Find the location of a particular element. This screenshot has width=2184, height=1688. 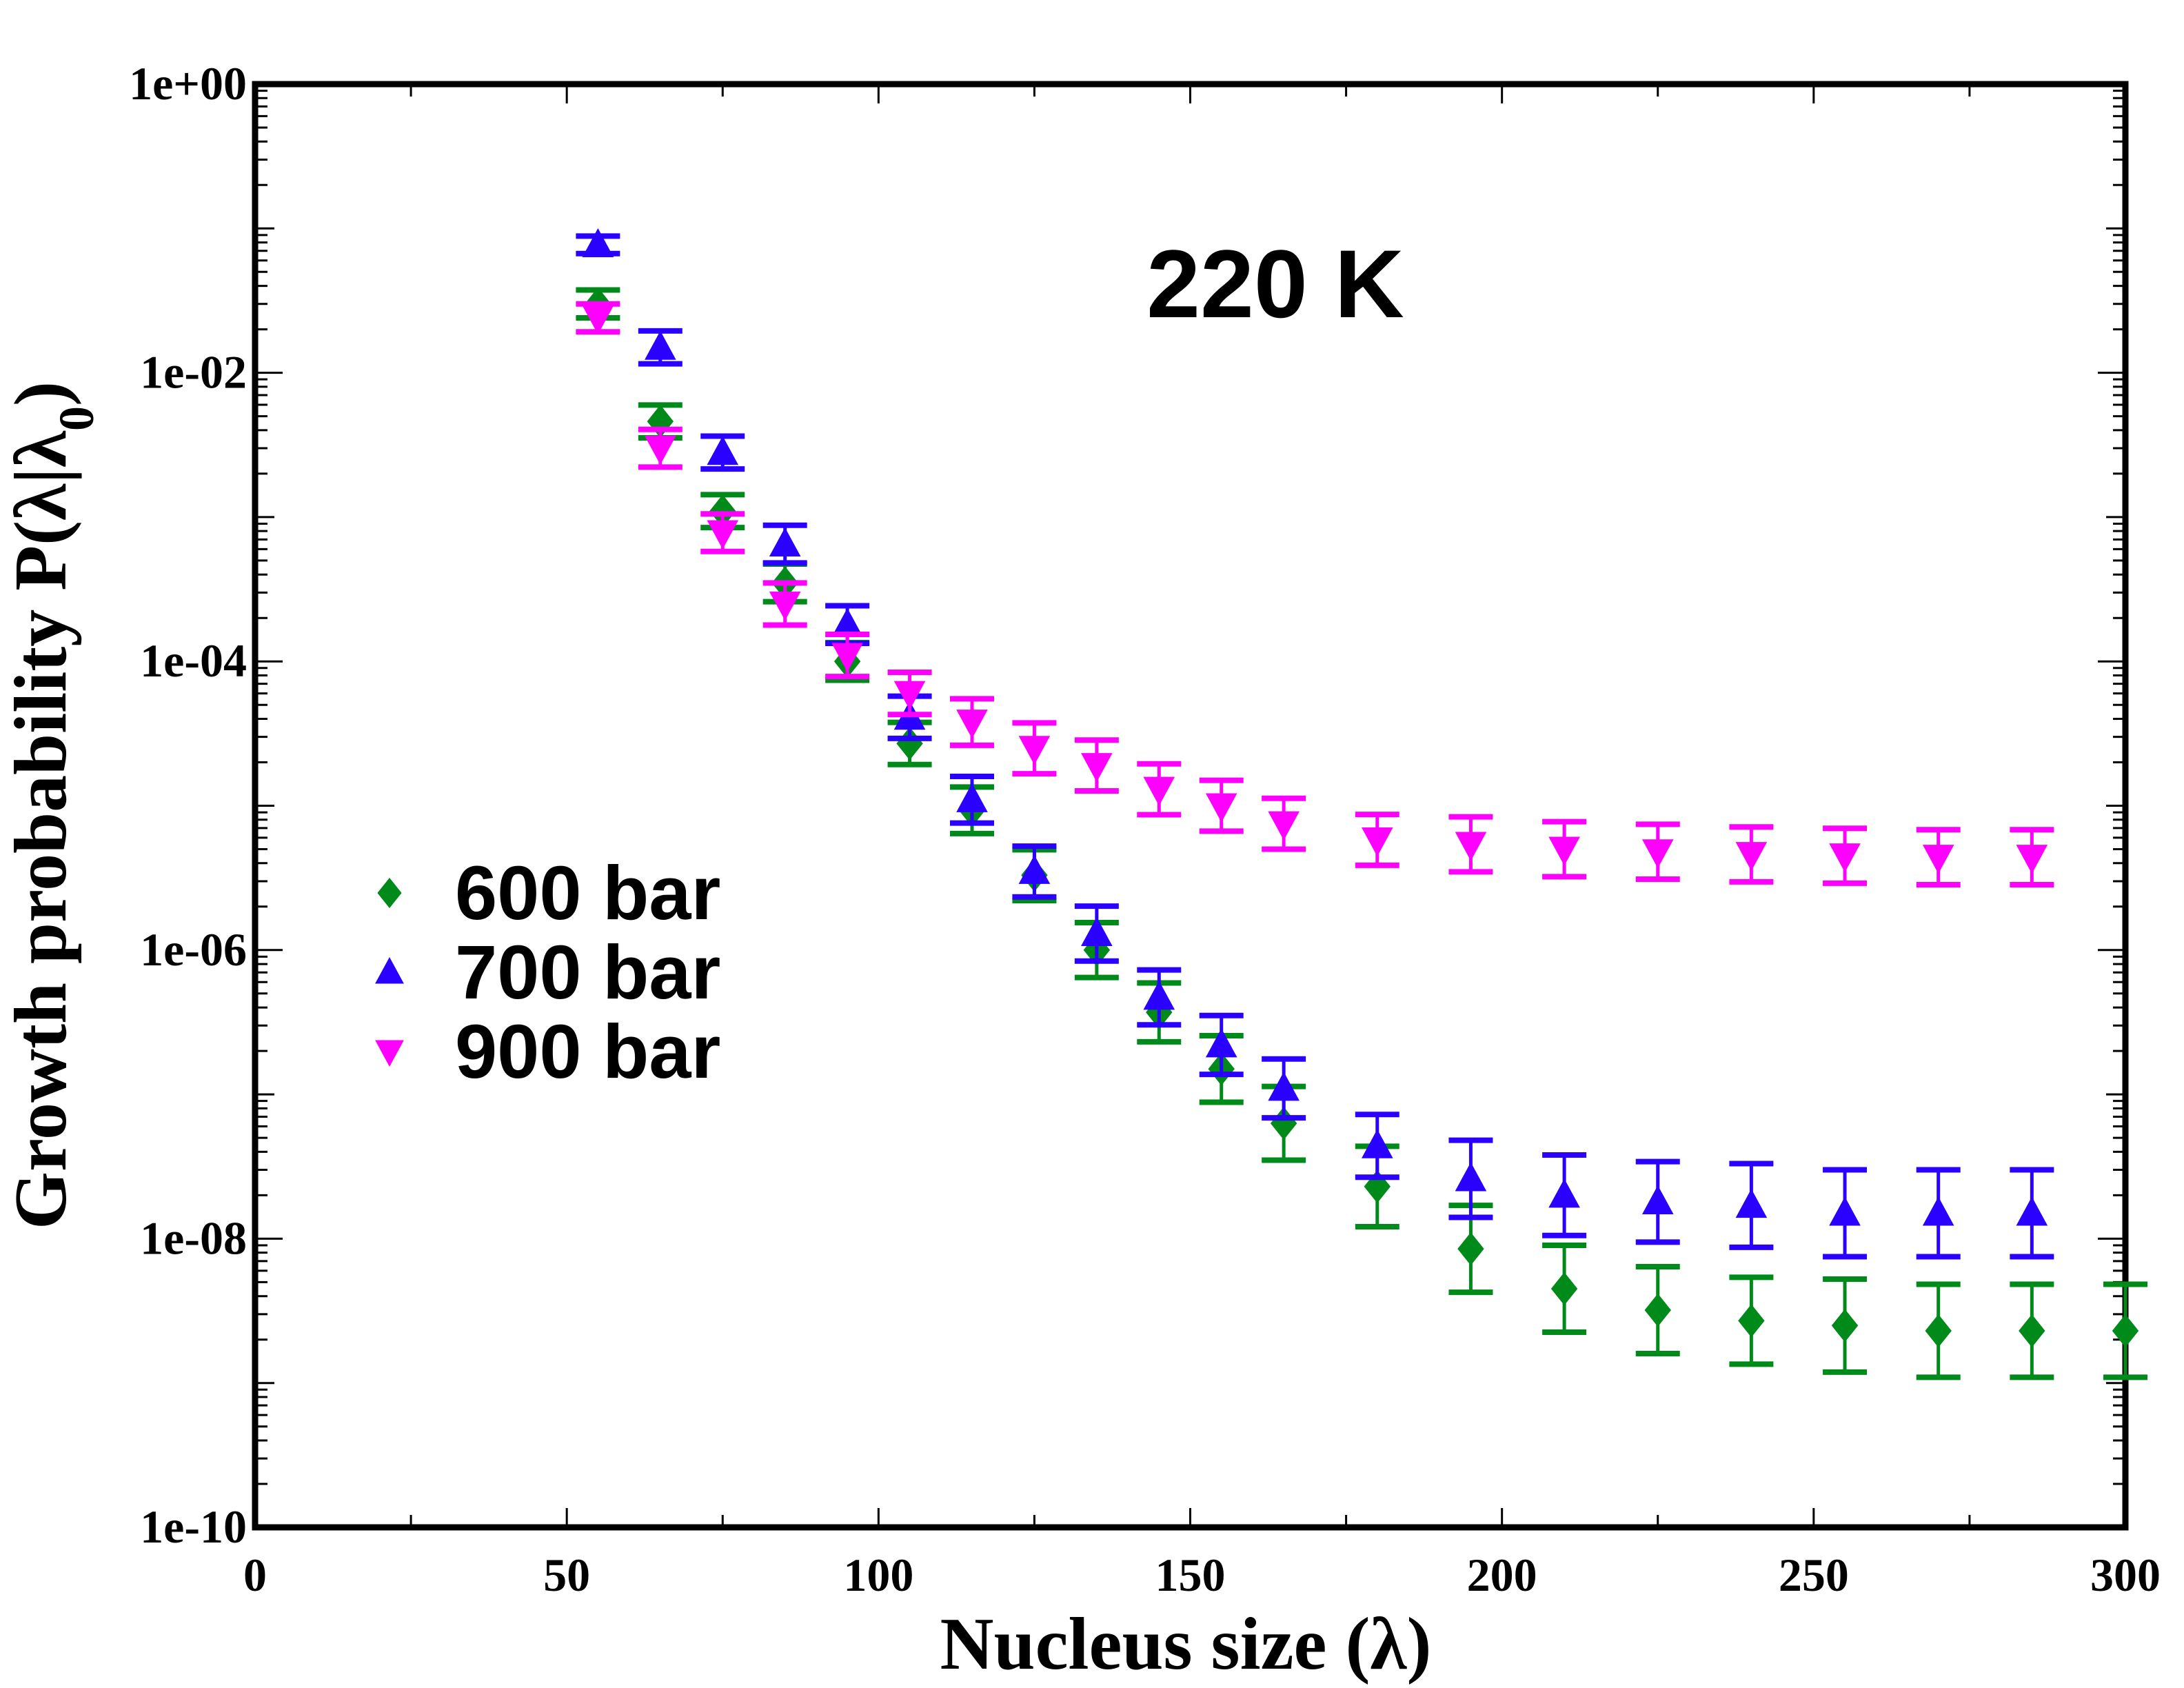

x-axis-title: Nucleus size (λ) is located at coordinates (1186, 1644).